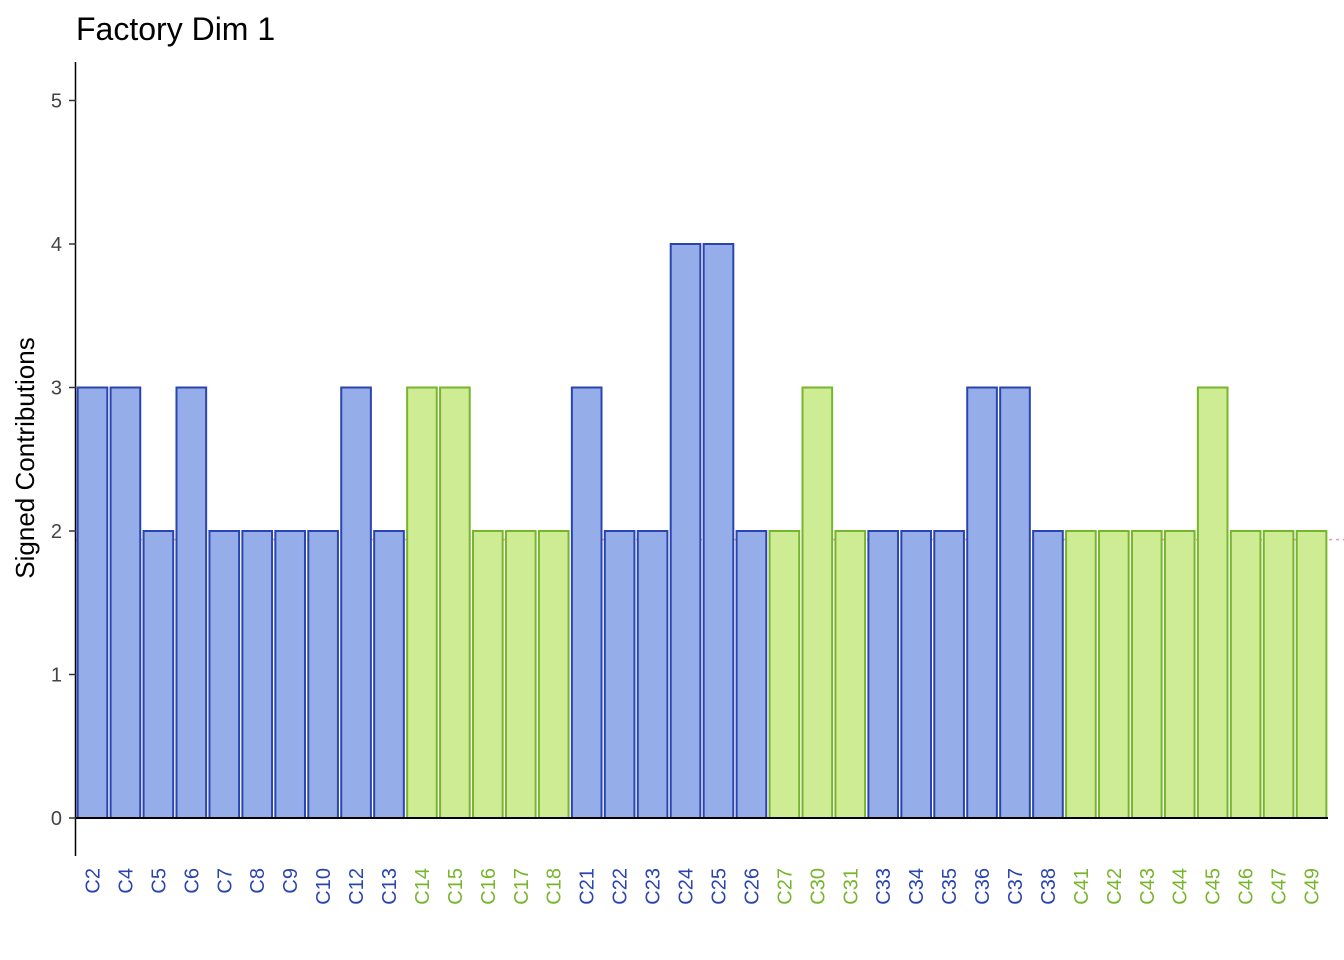  Describe the element at coordinates (851, 886) in the screenshot. I see `x-tick-label-c31: C31` at that location.